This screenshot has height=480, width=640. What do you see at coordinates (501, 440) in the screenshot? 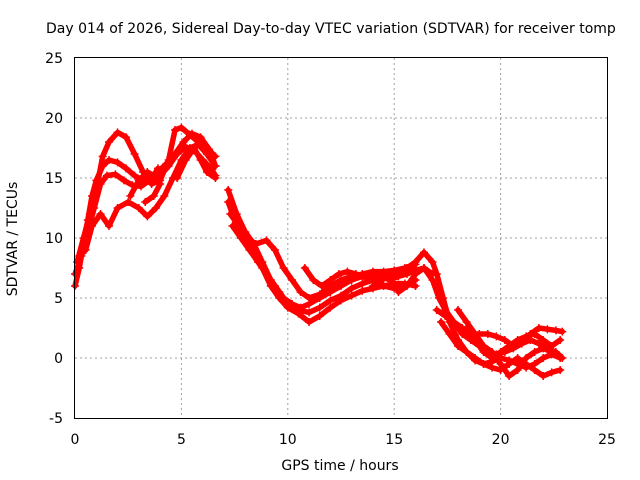
I see `x-tick-label: 20` at bounding box center [501, 440].